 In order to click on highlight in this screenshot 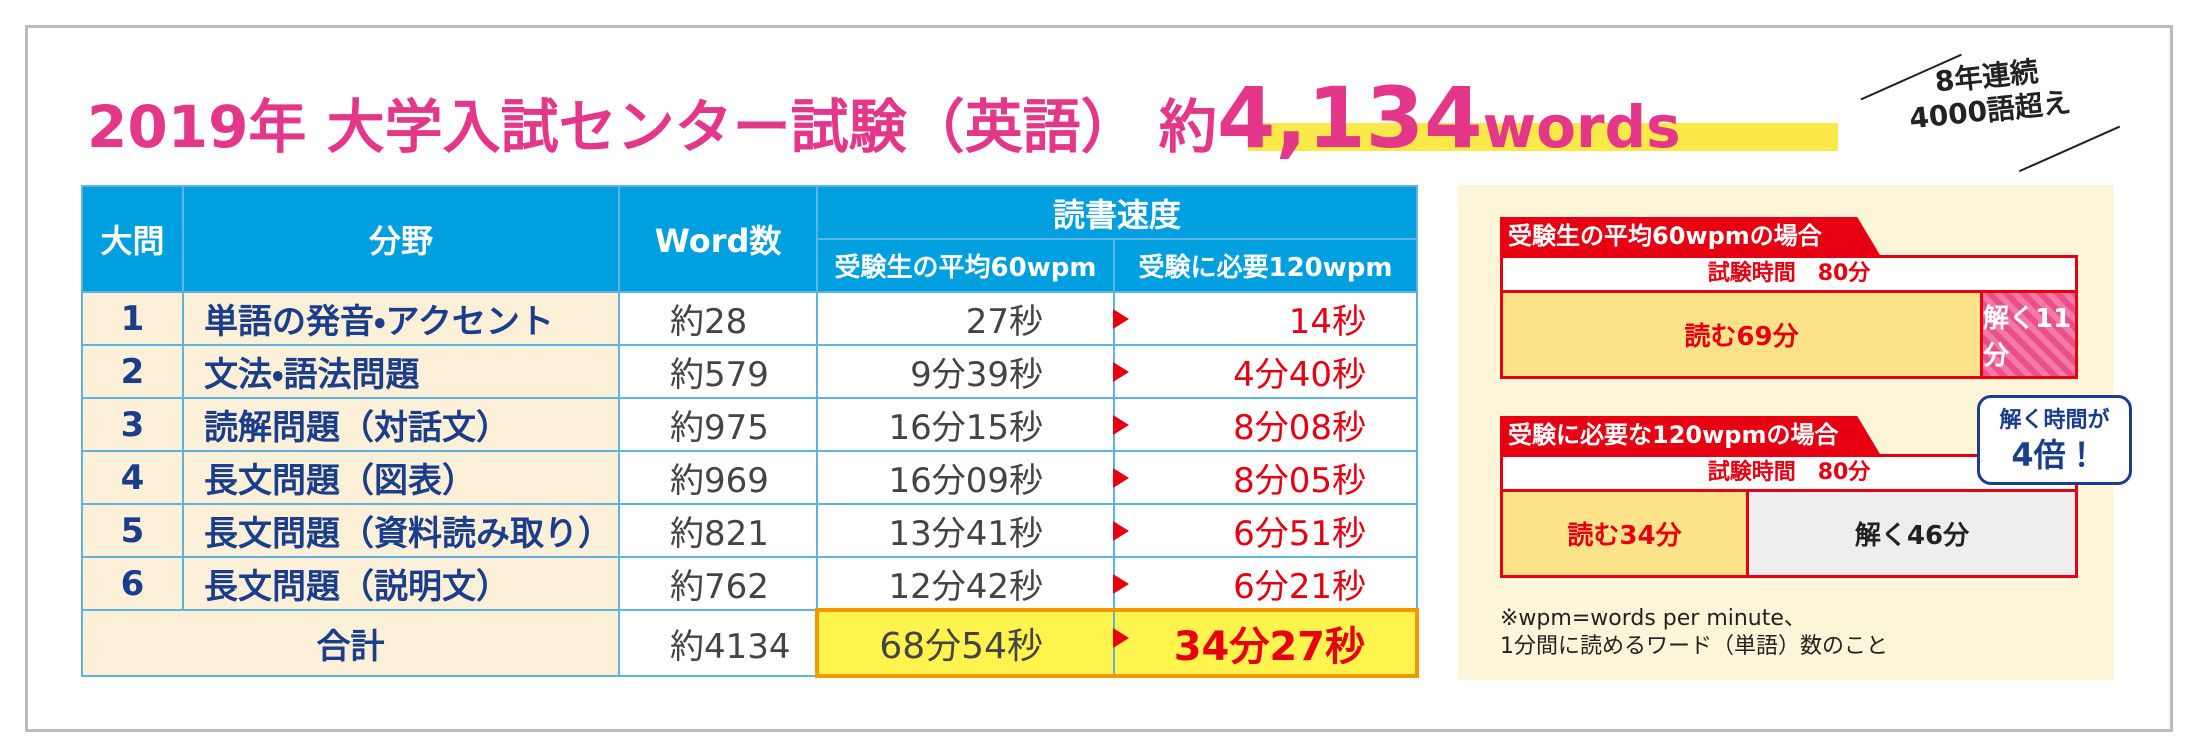, I will do `click(1543, 137)`.